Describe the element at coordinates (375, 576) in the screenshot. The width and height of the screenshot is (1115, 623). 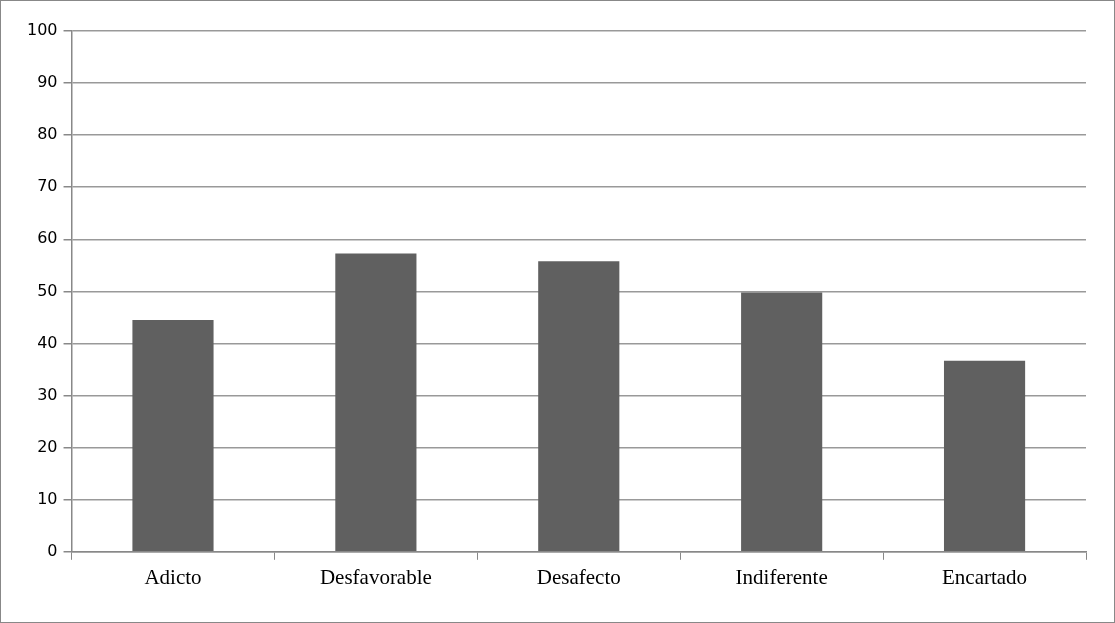
I see `x-tick-label: Desfavorable` at that location.